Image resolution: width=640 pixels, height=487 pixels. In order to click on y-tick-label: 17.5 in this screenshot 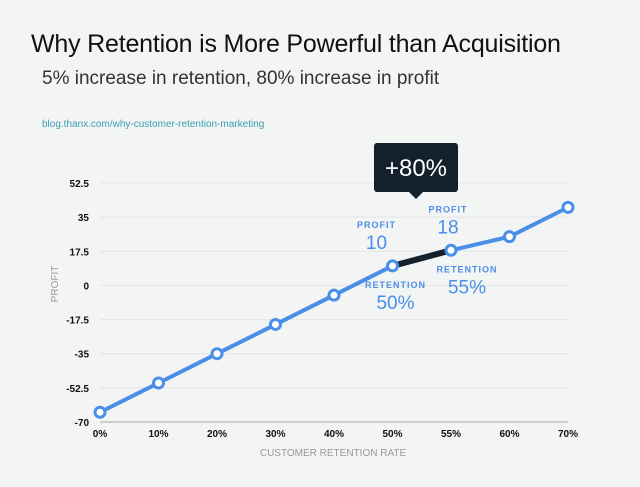, I will do `click(80, 252)`.